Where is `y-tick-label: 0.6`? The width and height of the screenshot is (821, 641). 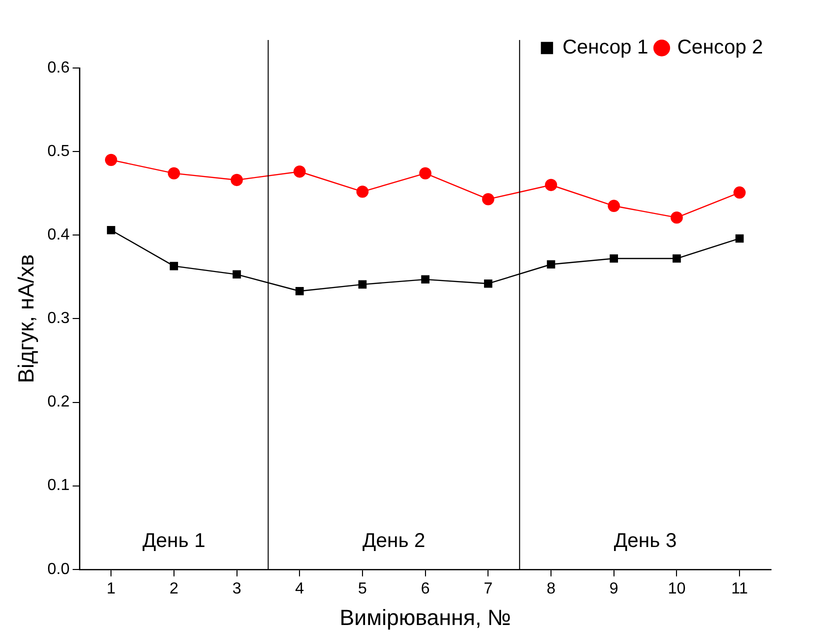
y-tick-label: 0.6 is located at coordinates (58, 67).